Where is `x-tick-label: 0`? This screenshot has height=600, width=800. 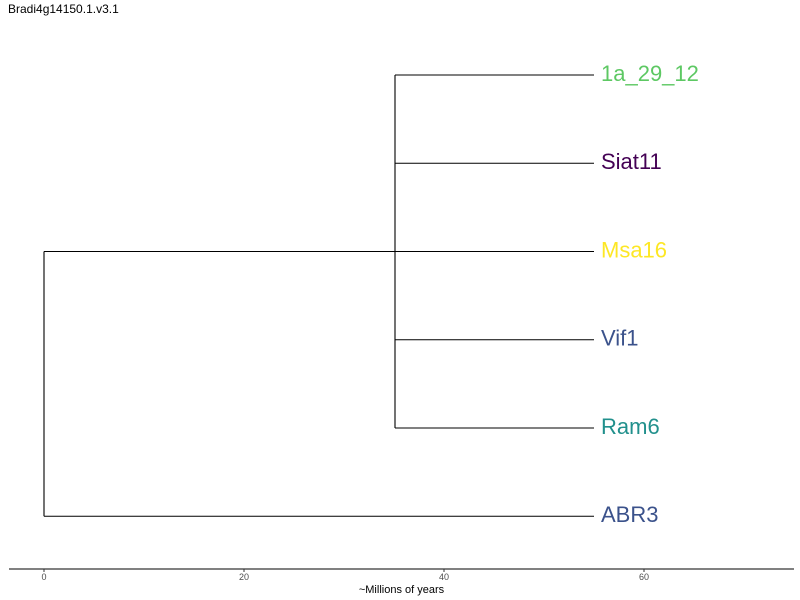 x-tick-label: 0 is located at coordinates (43, 577).